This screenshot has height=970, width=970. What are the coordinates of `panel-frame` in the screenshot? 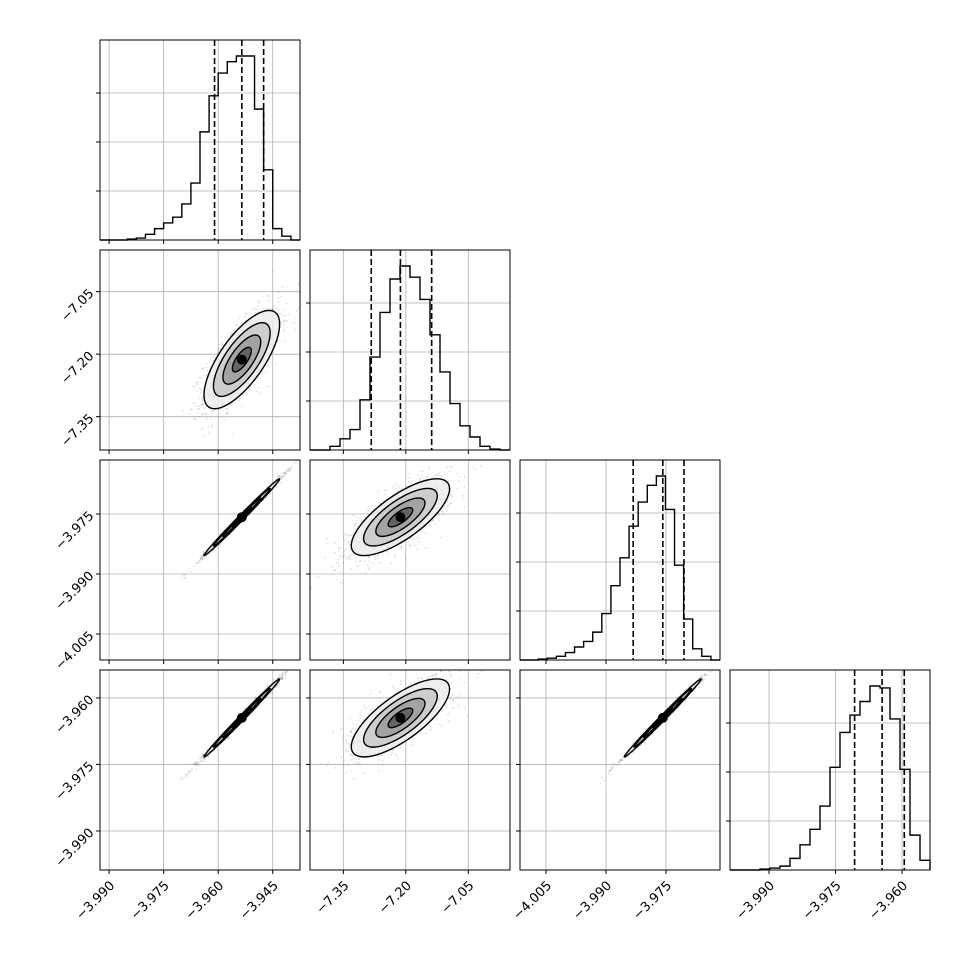 It's located at (200, 350).